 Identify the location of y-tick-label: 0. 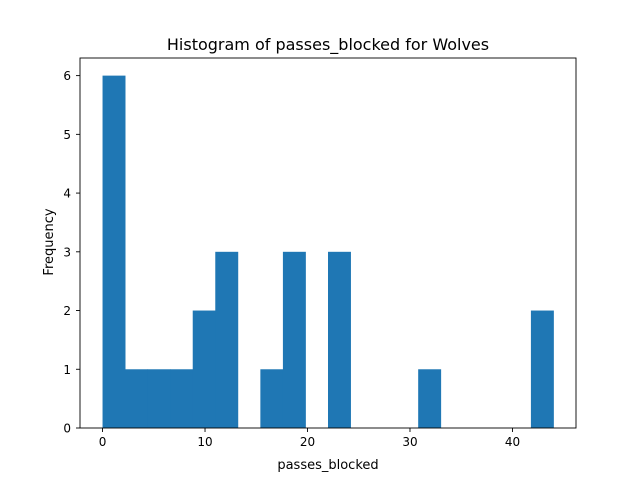
(67, 429).